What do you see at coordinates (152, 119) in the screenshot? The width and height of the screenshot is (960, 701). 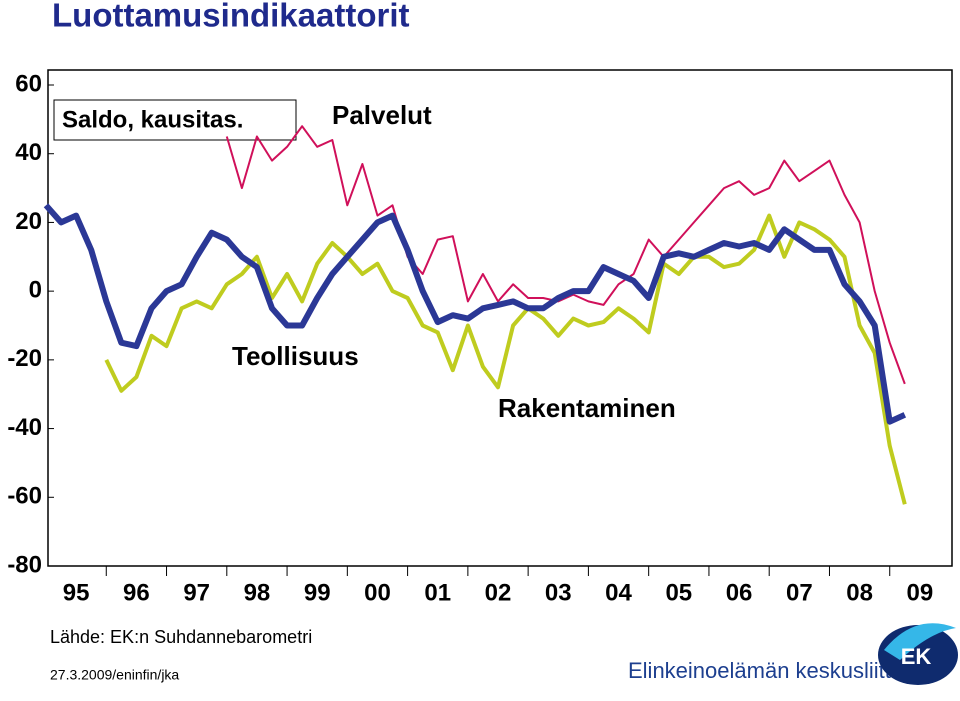 I see `subtitle: Saldo, kausitas.` at bounding box center [152, 119].